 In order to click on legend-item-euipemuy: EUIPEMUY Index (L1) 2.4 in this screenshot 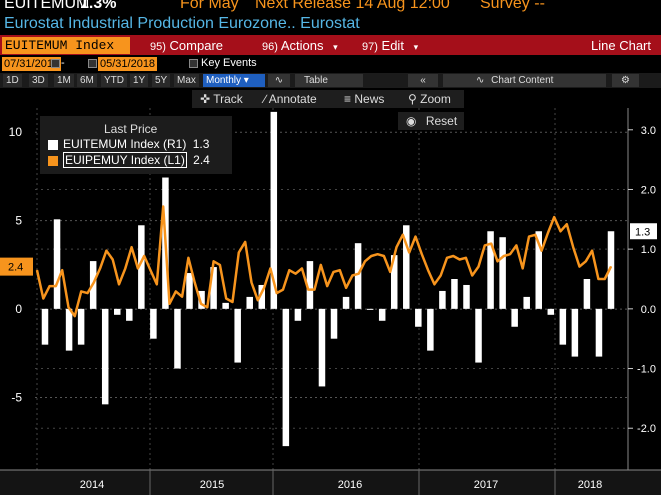, I will do `click(136, 160)`.